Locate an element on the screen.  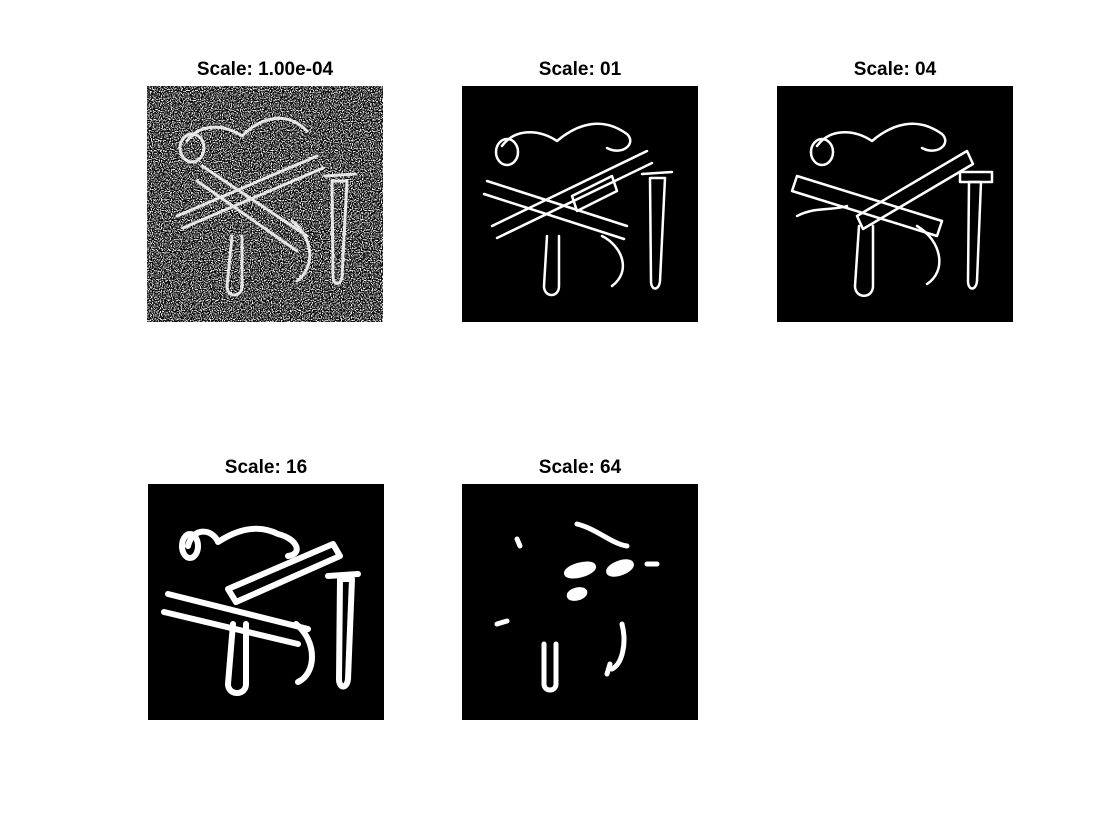
panel-title: Scale: 04 is located at coordinates (895, 69).